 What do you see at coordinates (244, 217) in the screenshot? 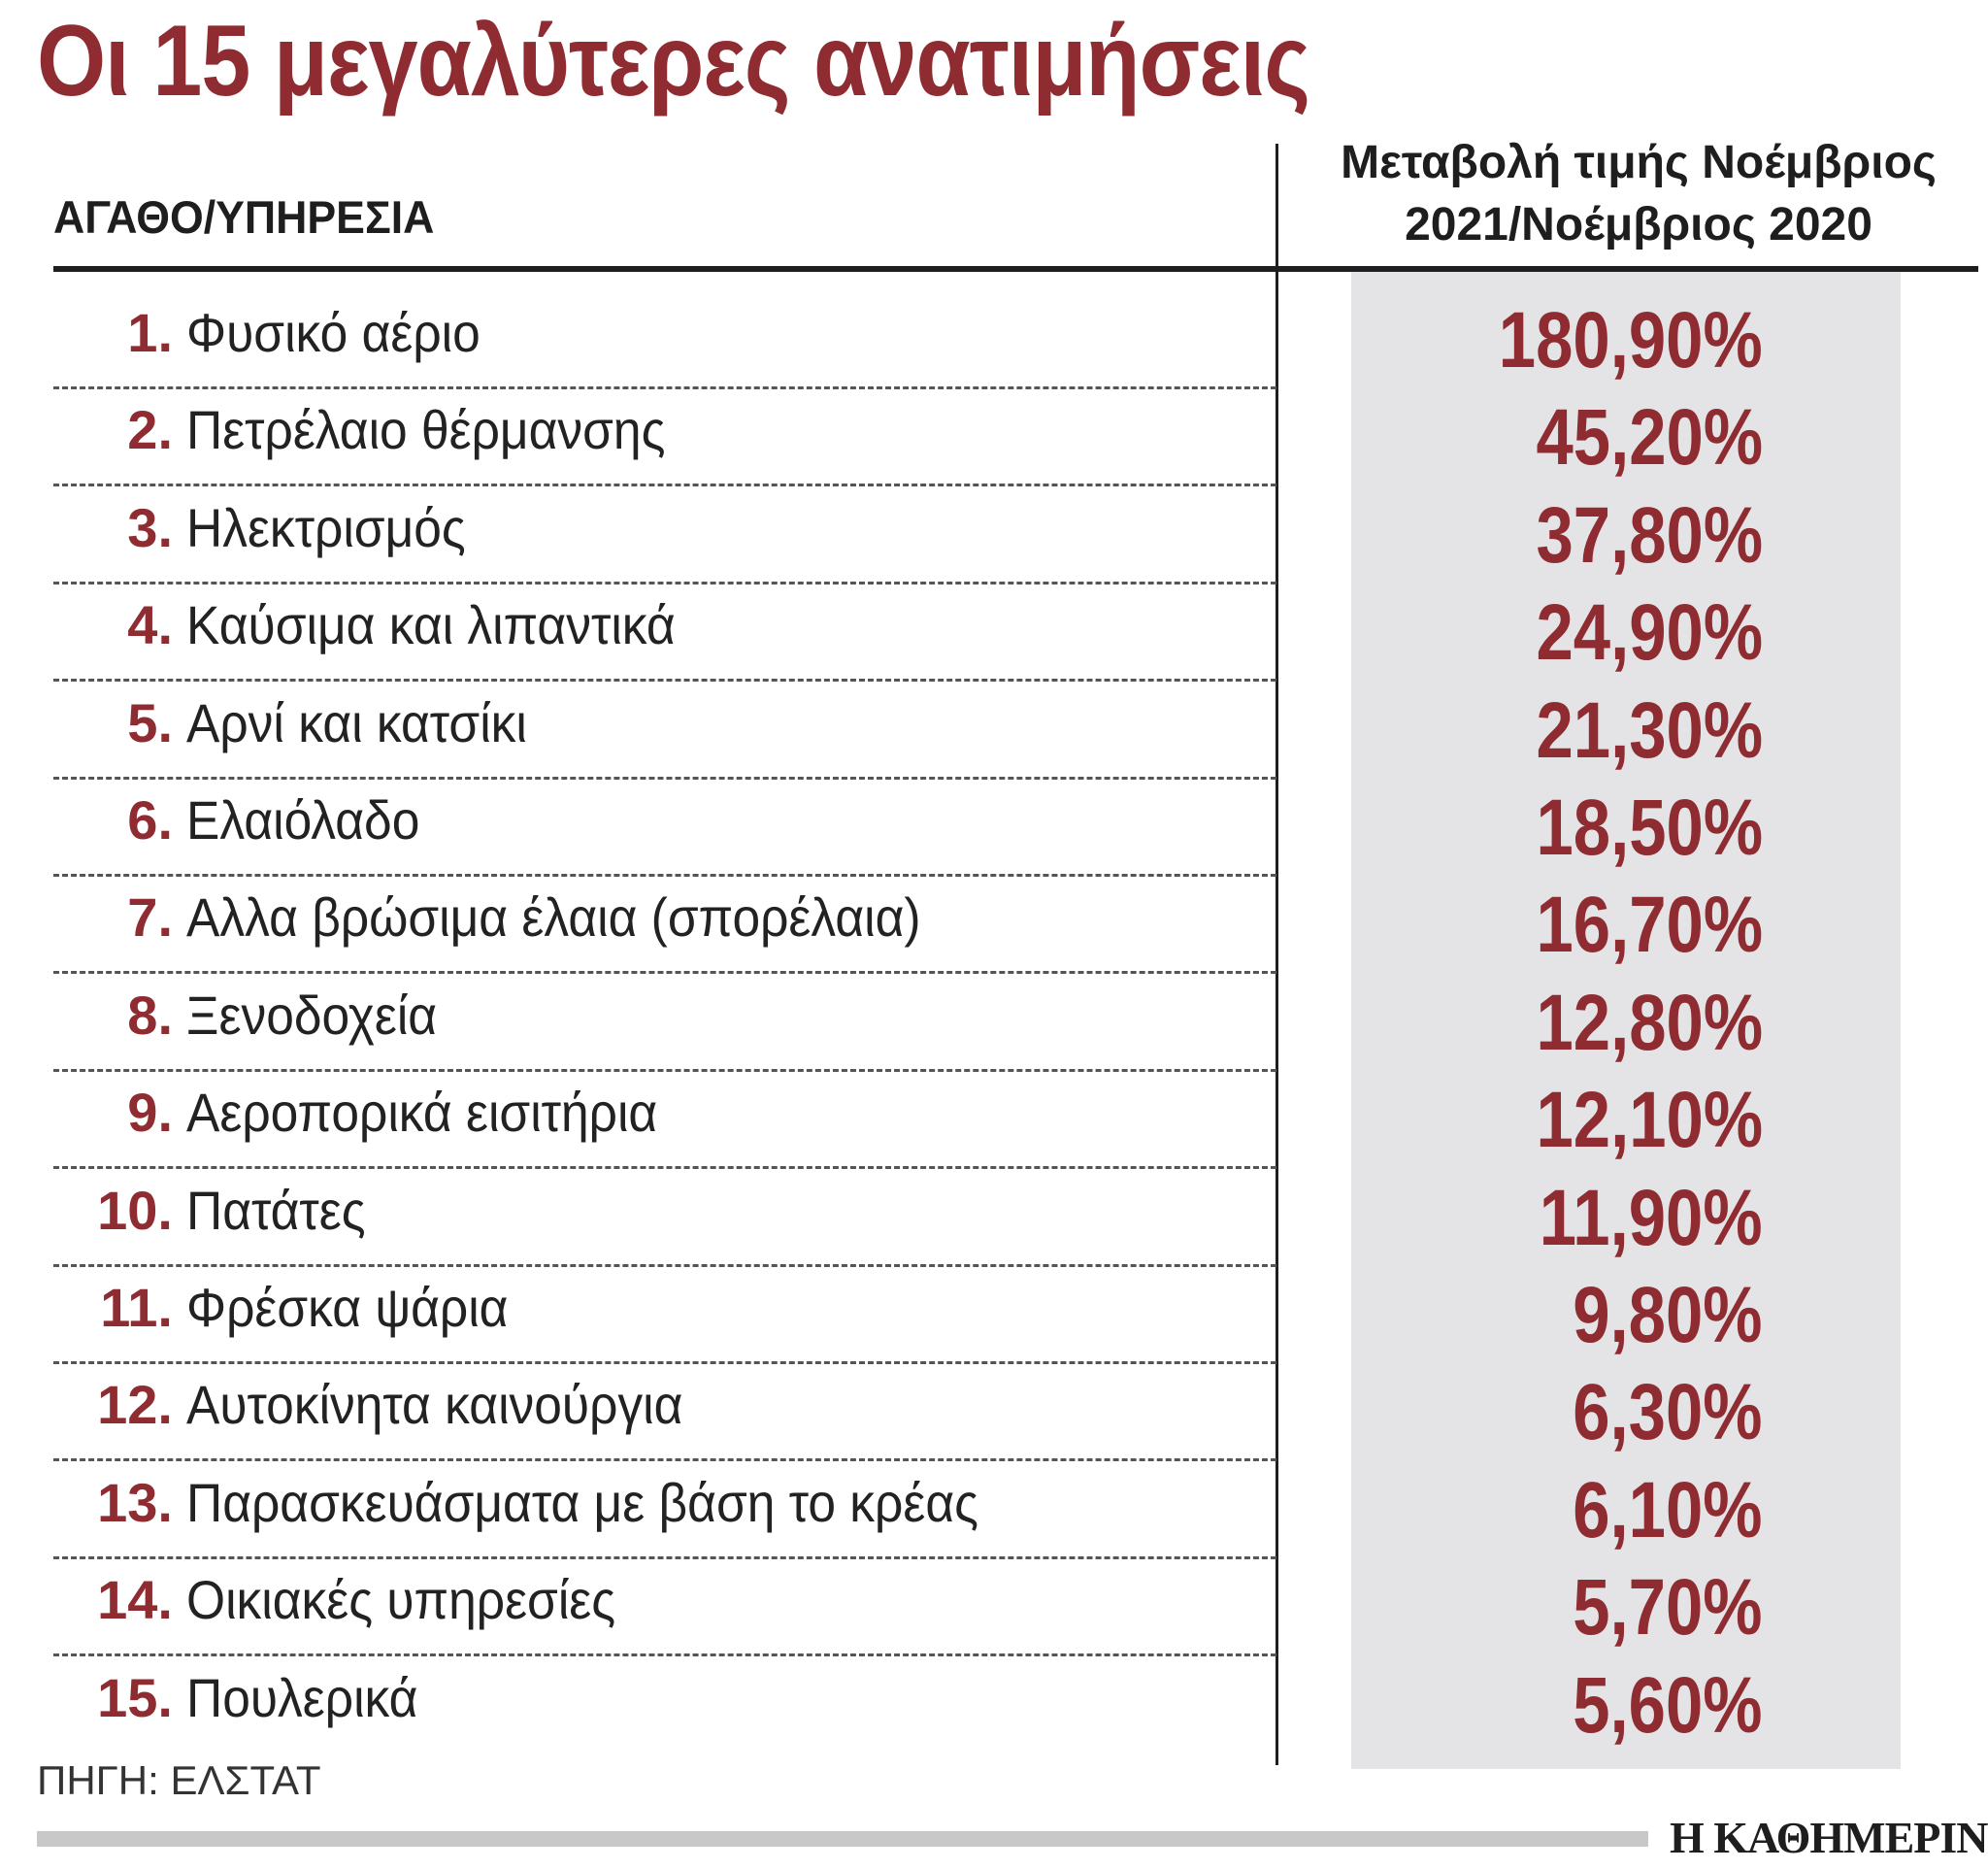
I see `column-header-item: ΑΓΑΘΟ/ΥΠΗΡΕΣΙΑ` at bounding box center [244, 217].